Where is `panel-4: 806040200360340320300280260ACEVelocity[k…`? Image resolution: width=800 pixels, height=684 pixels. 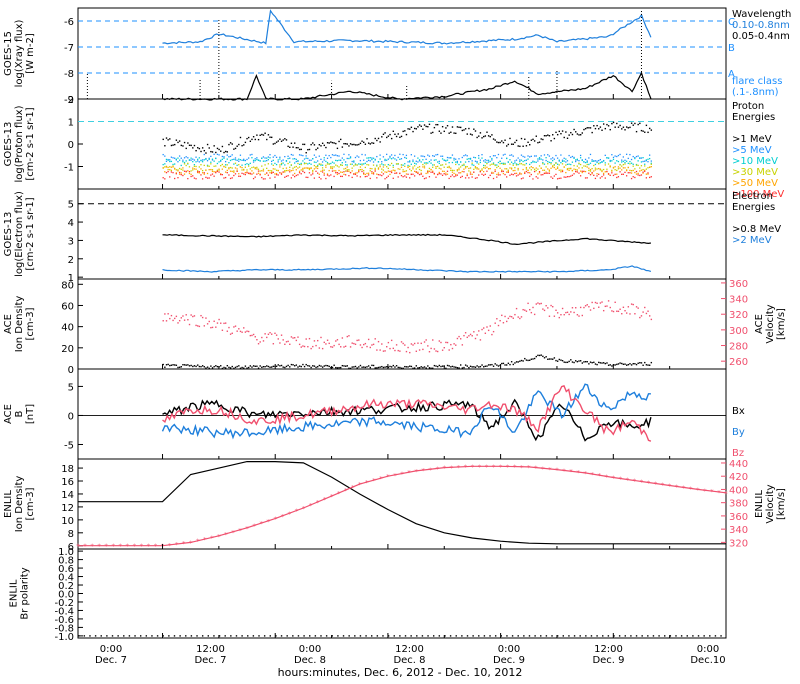
panel-4: 806040200360340320300280260ACEVelocity[k… is located at coordinates (395, 327).